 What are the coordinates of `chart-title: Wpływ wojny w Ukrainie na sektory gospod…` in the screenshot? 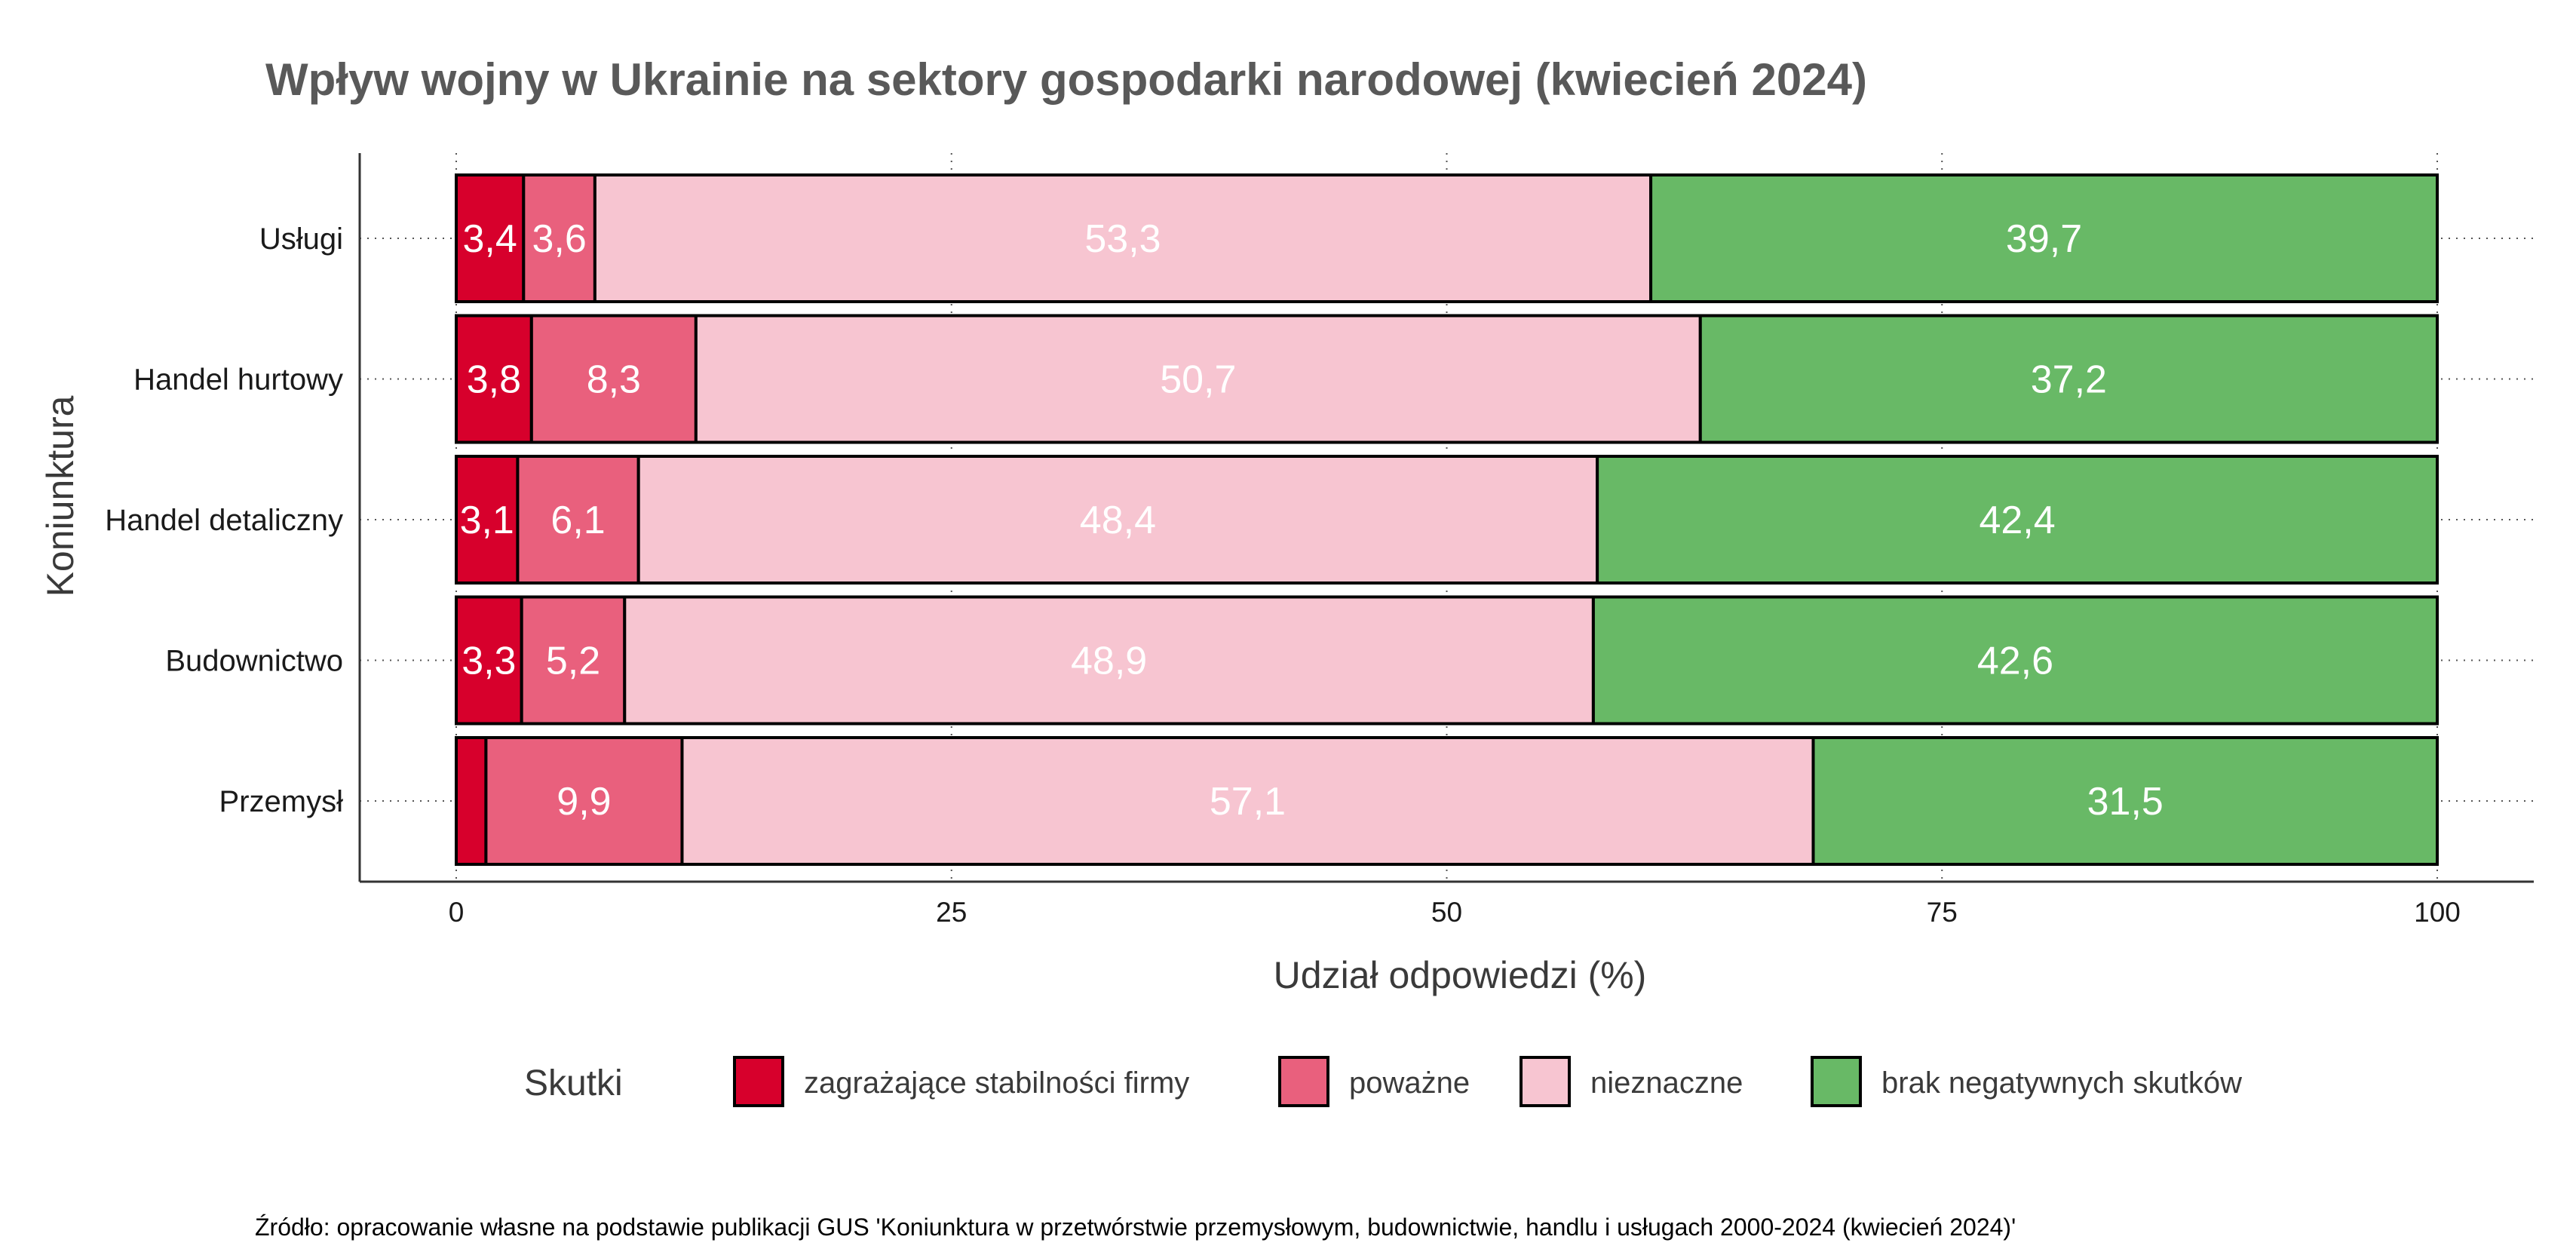 It's located at (1066, 79).